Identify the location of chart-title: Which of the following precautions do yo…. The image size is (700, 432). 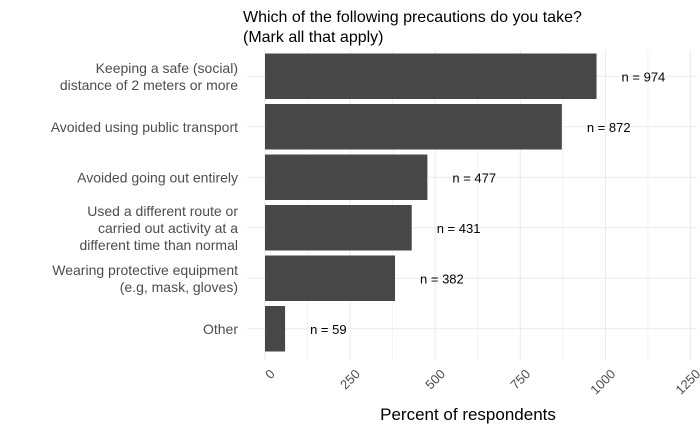
(412, 27).